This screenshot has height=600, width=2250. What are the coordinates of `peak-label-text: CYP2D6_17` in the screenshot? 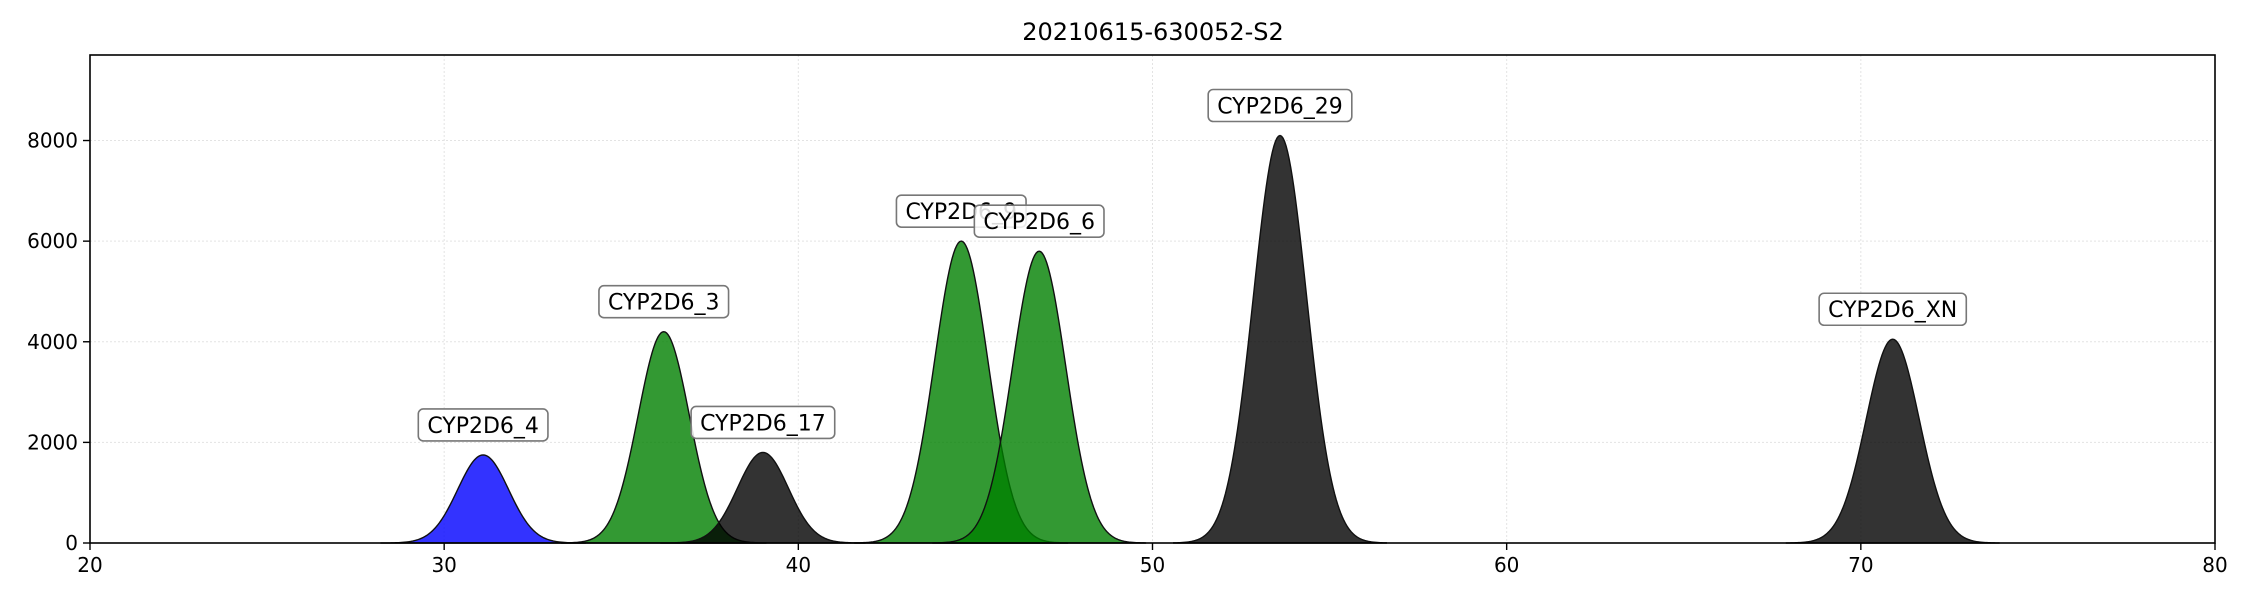 It's located at (763, 423).